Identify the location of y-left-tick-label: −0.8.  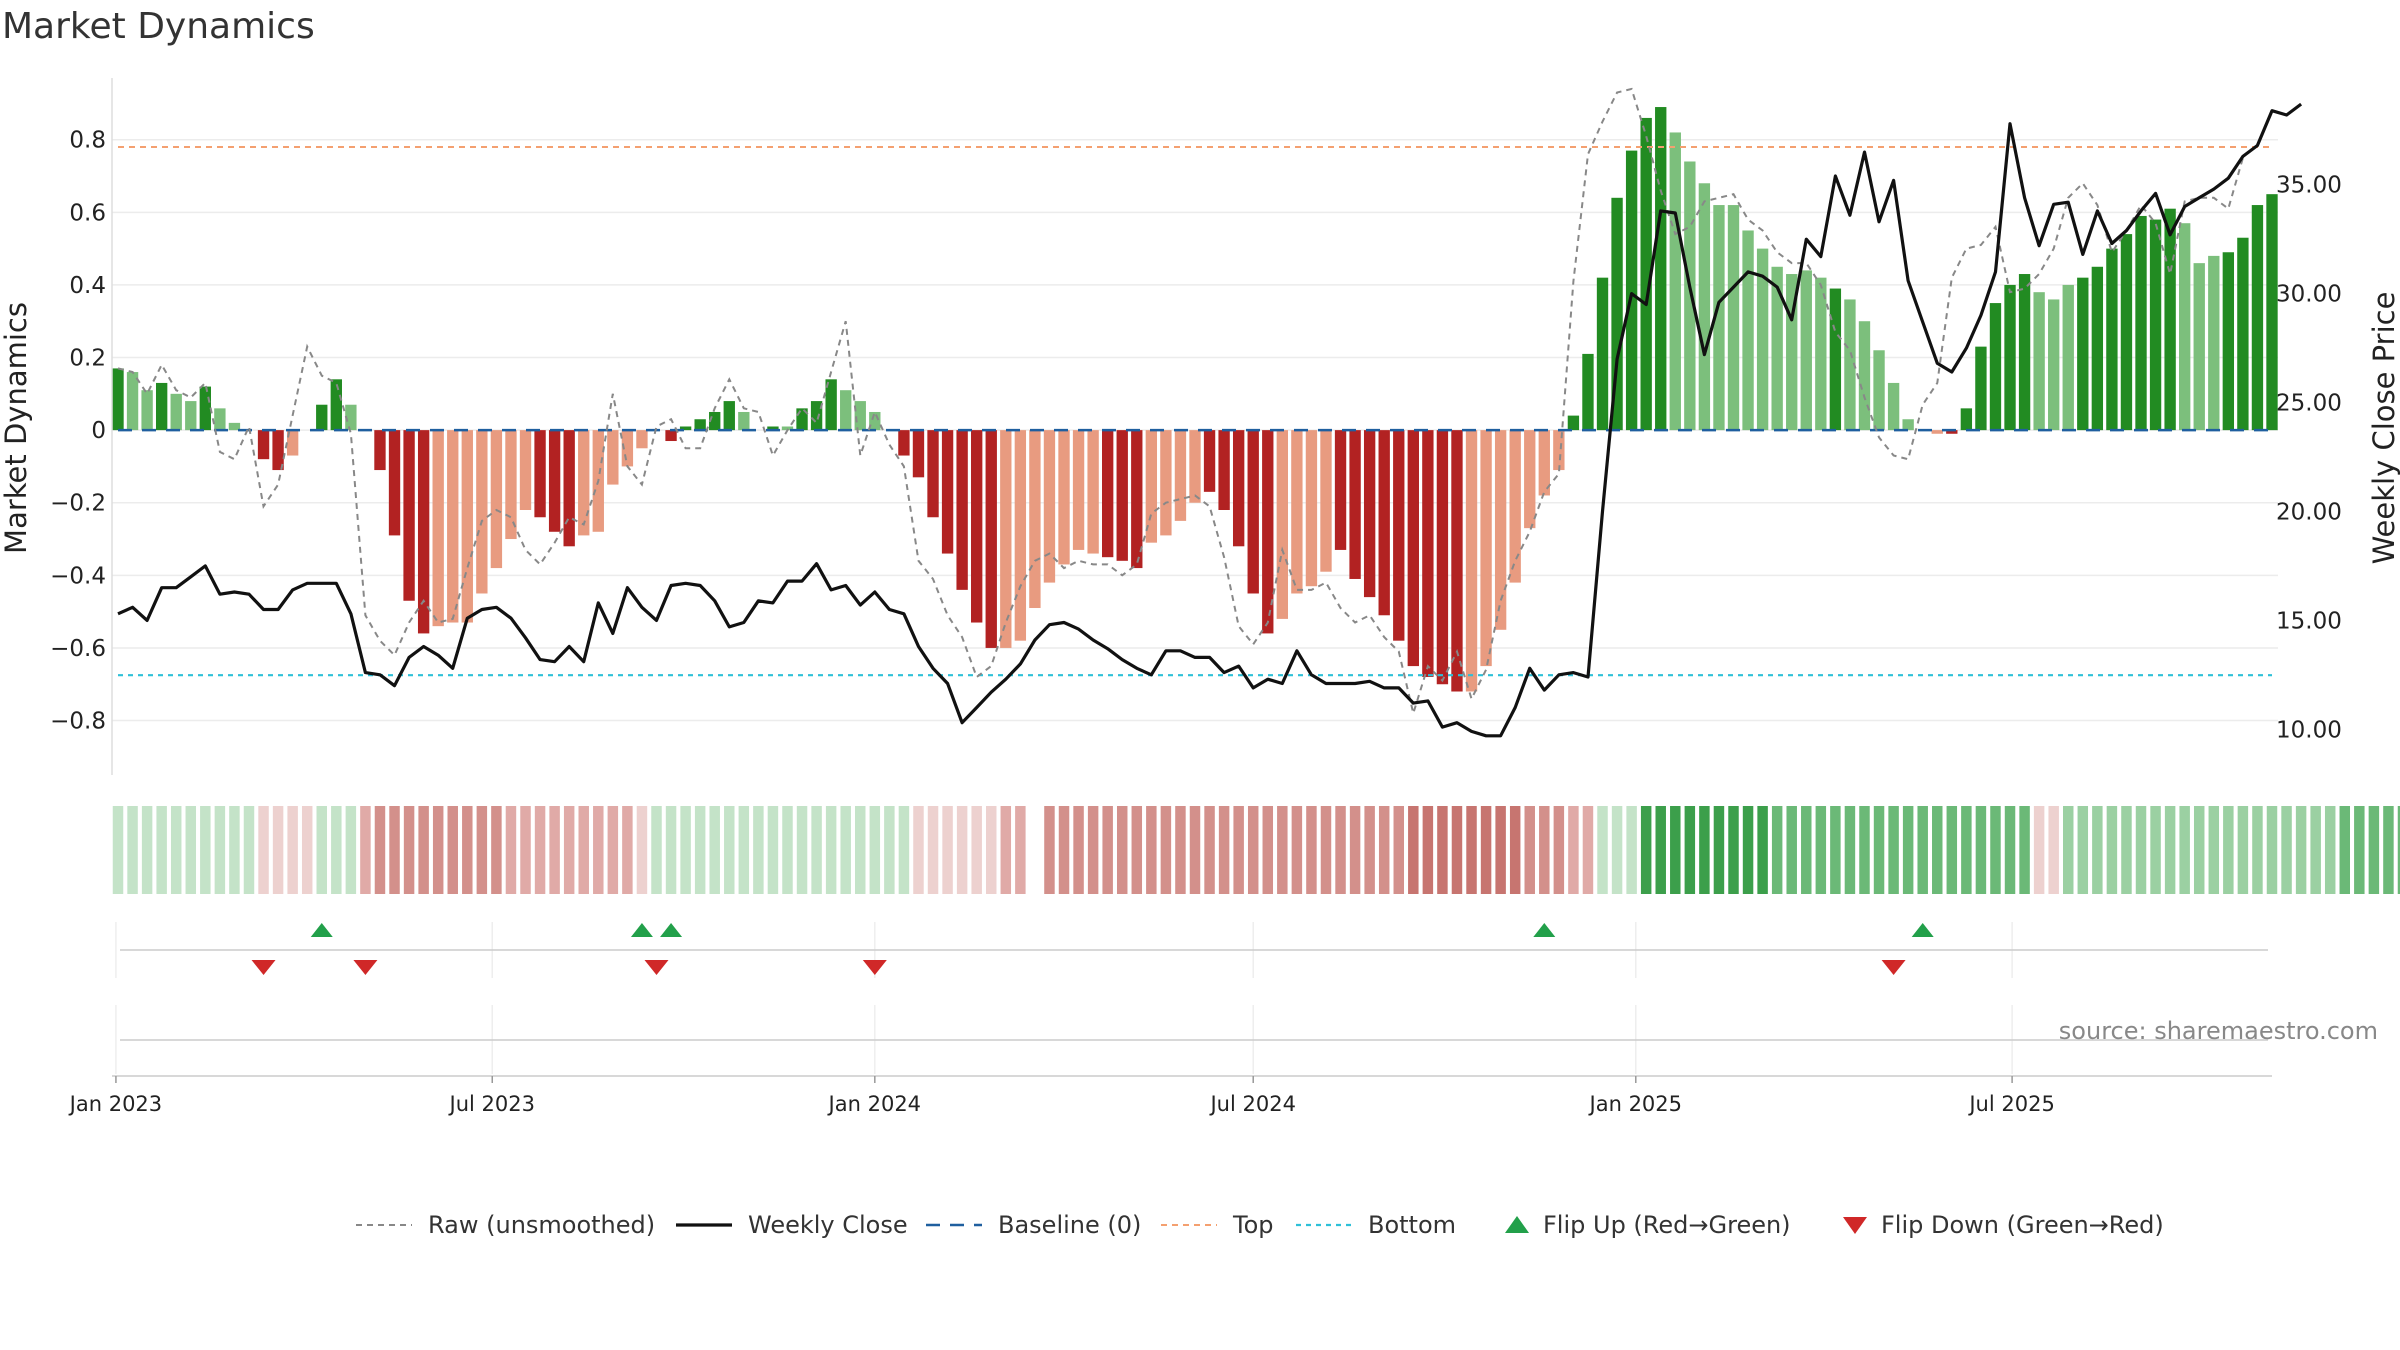
(78, 722).